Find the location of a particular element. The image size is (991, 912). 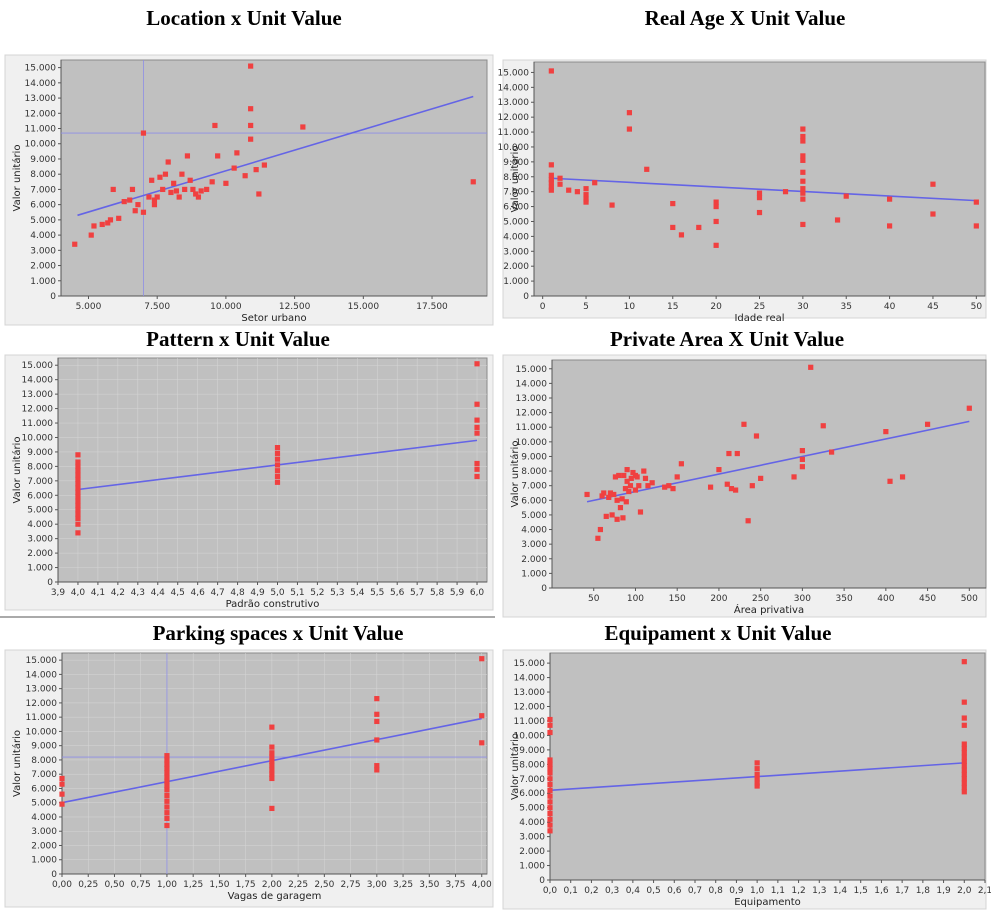

y-tick-label: 13.000 is located at coordinates (42, 690).